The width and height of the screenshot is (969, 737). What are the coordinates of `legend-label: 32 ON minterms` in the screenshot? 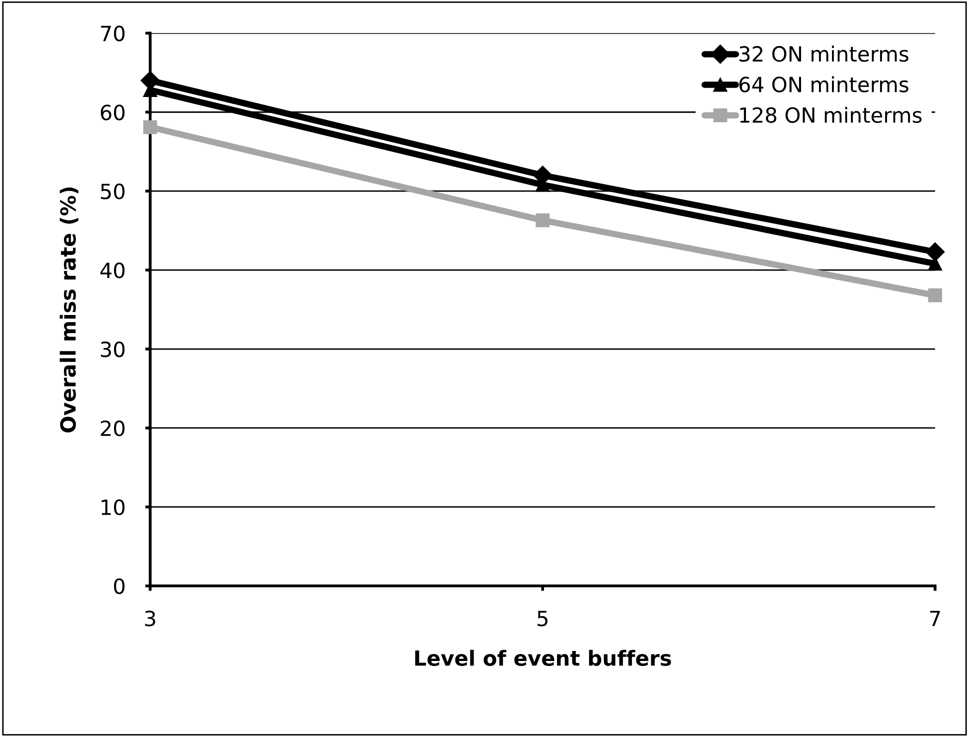 It's located at (824, 54).